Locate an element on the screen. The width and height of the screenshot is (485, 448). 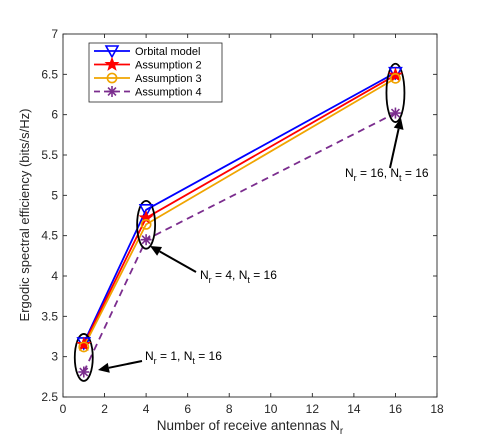
x-tick-label: 8 is located at coordinates (229, 409).